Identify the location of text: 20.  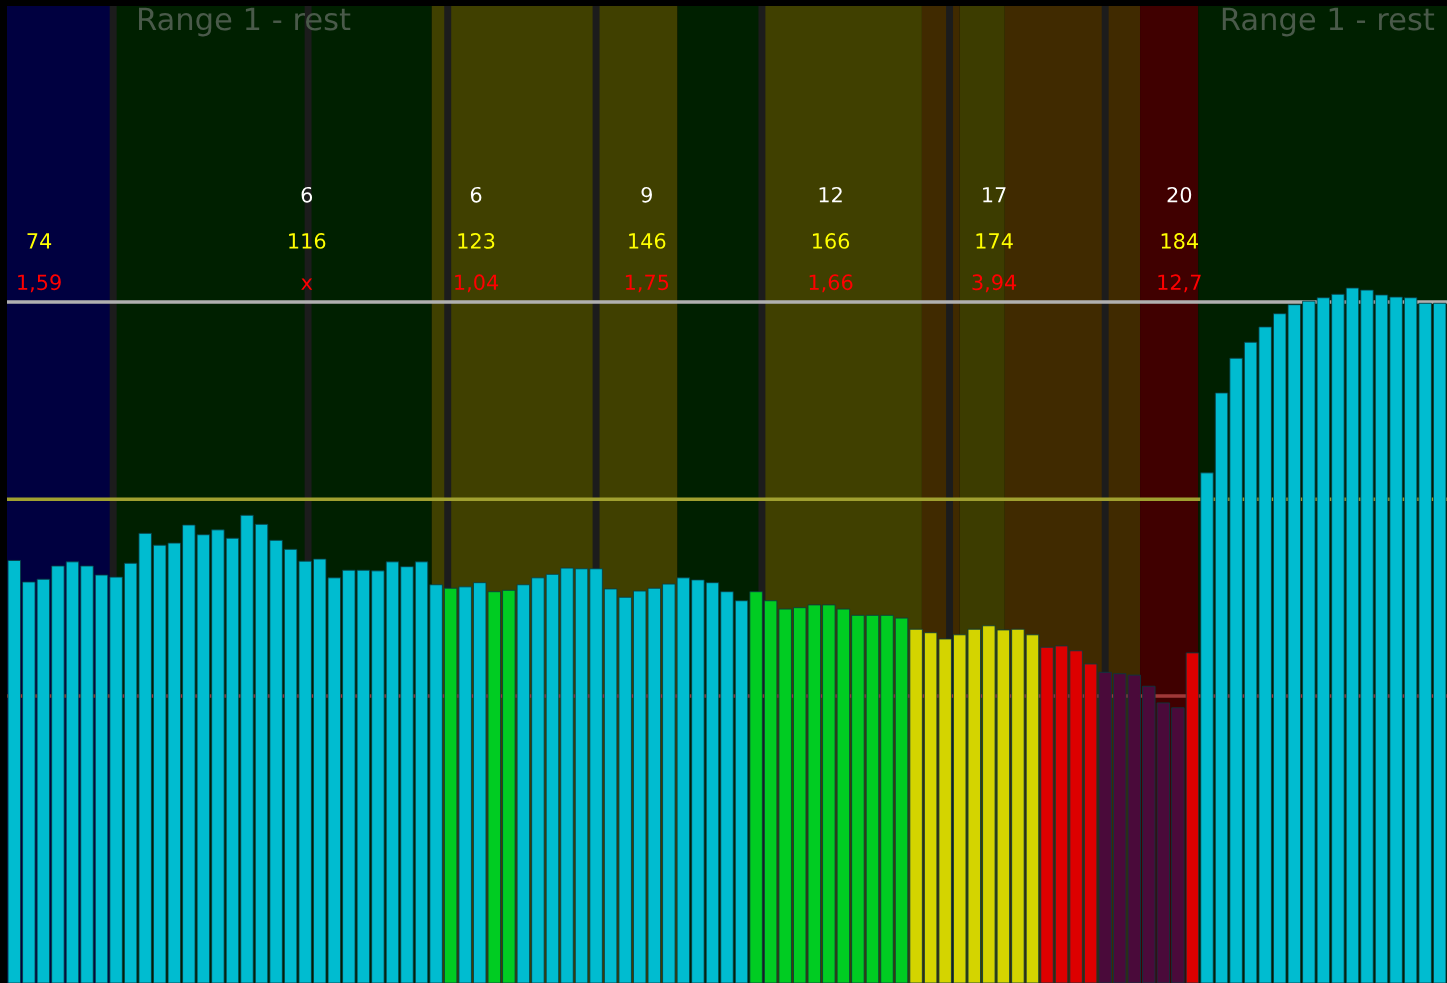
(1179, 194).